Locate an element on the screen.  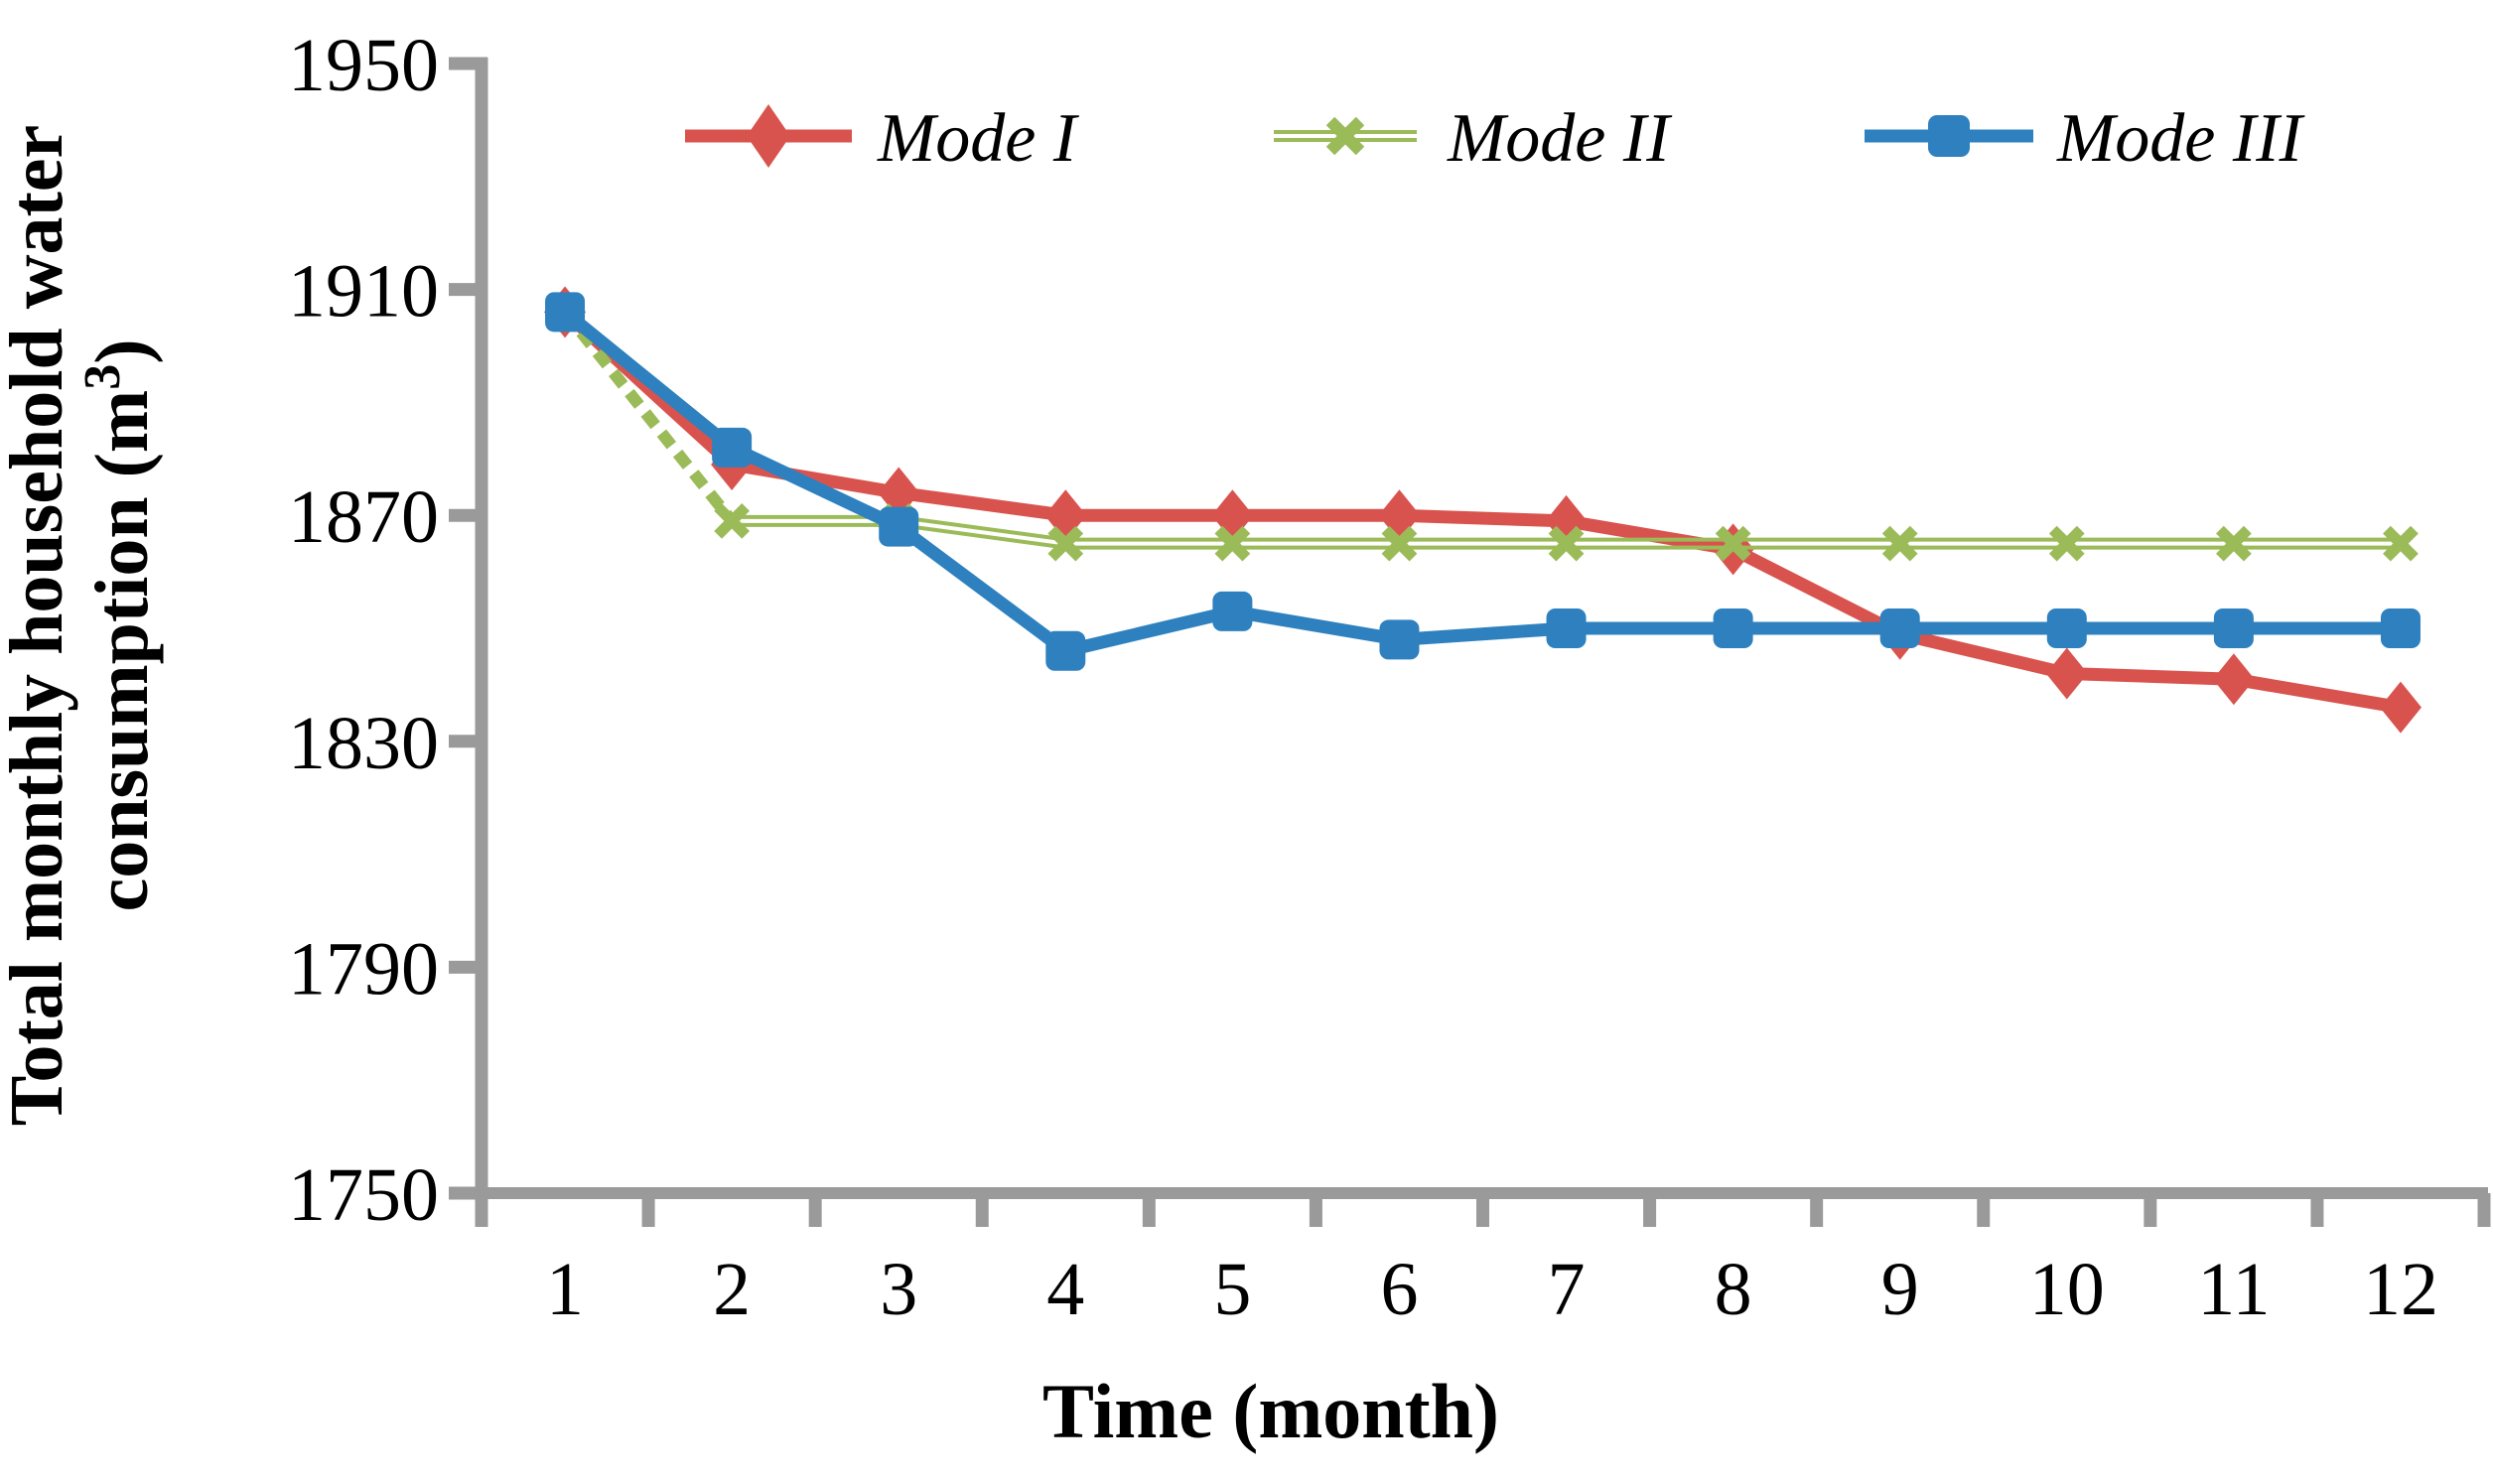
y-axis-title-text: consumption (m is located at coordinates (122, 651).